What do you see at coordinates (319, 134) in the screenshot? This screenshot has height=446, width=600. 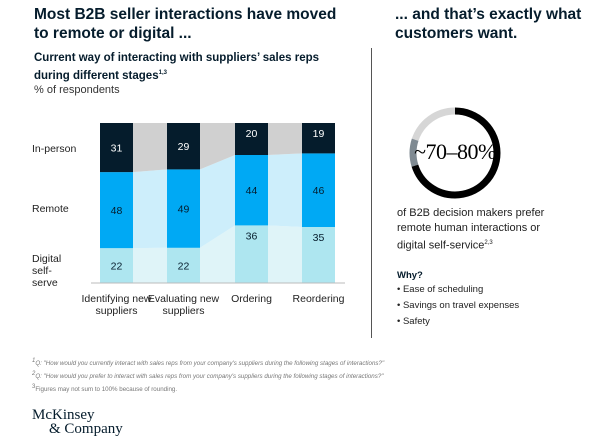 I see `data-label: 19` at bounding box center [319, 134].